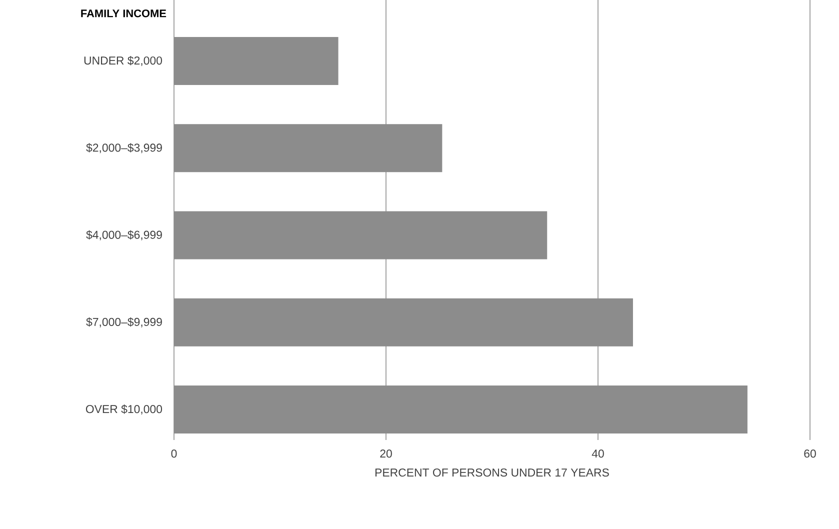 This screenshot has width=839, height=529. What do you see at coordinates (123, 14) in the screenshot?
I see `y-axis-title: FAMILY INCOME` at bounding box center [123, 14].